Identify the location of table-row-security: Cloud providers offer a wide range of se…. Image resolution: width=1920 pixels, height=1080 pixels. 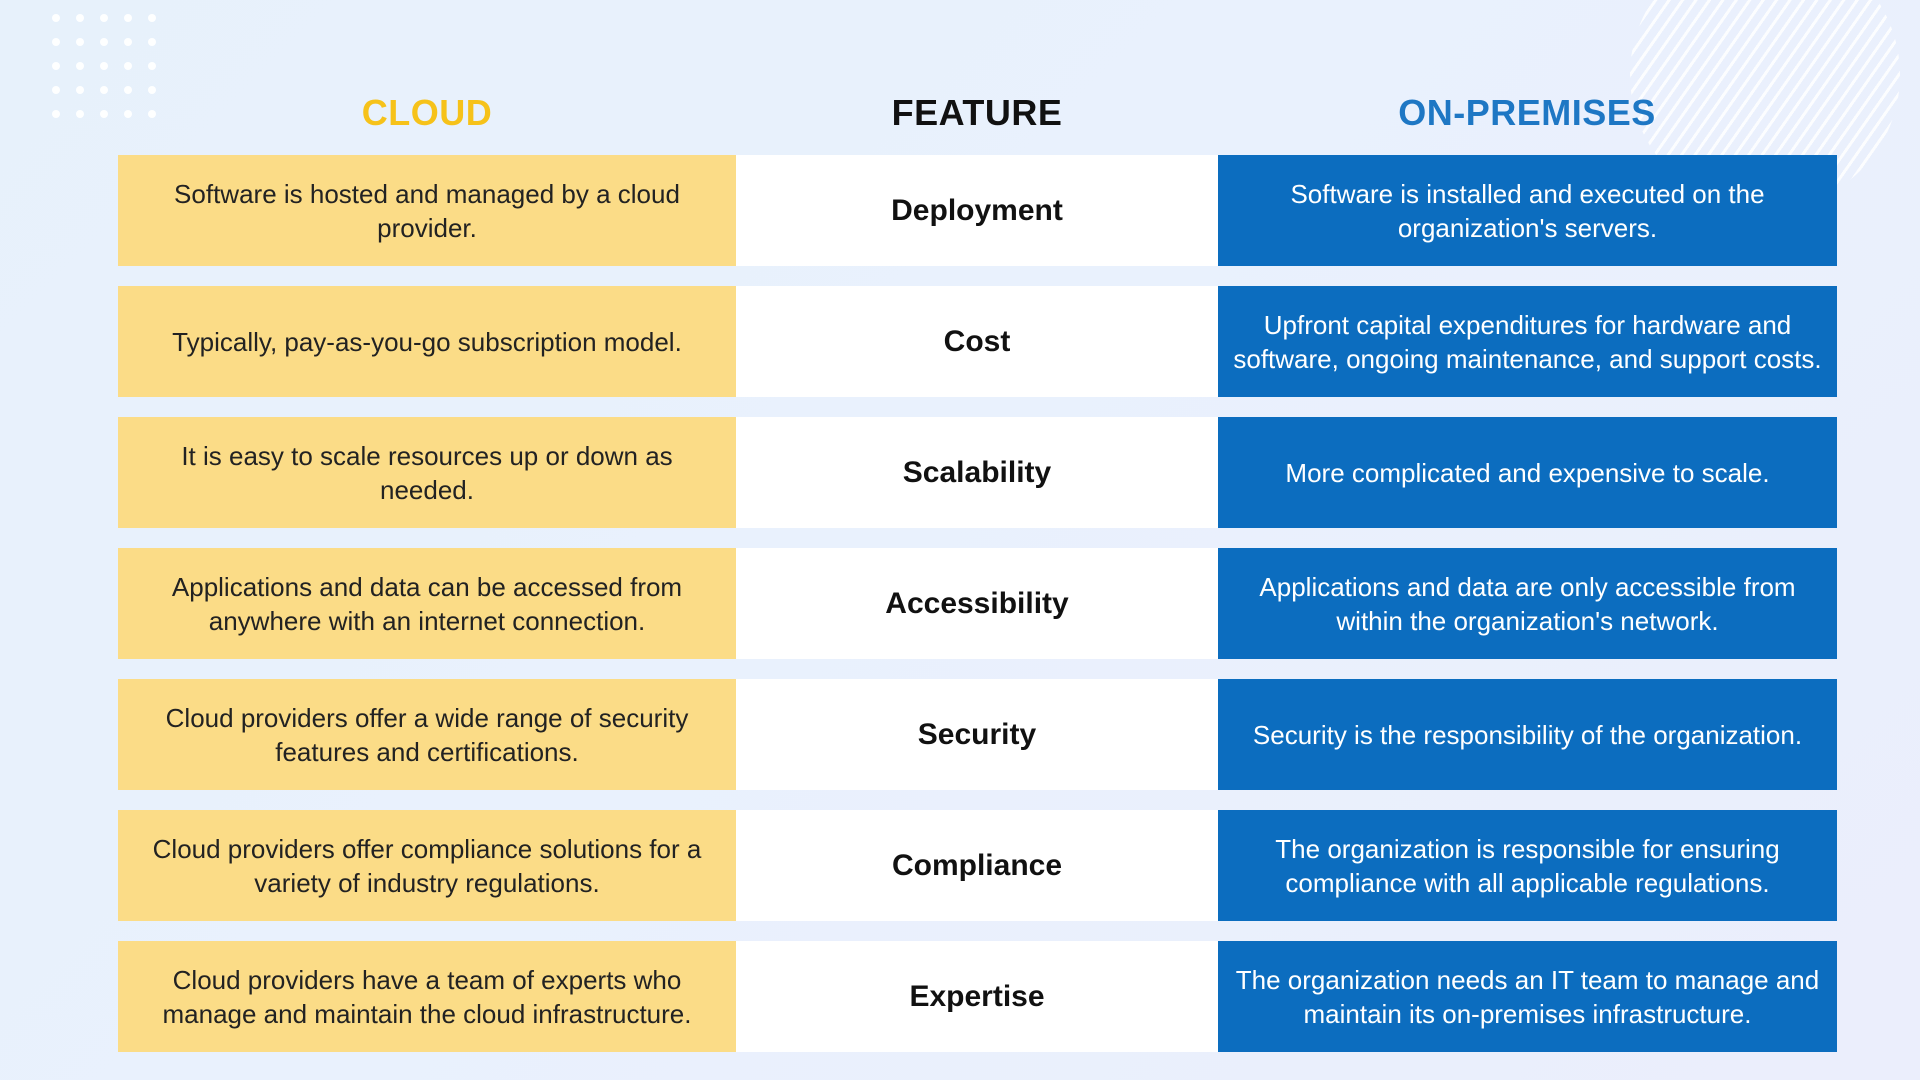
(977, 734).